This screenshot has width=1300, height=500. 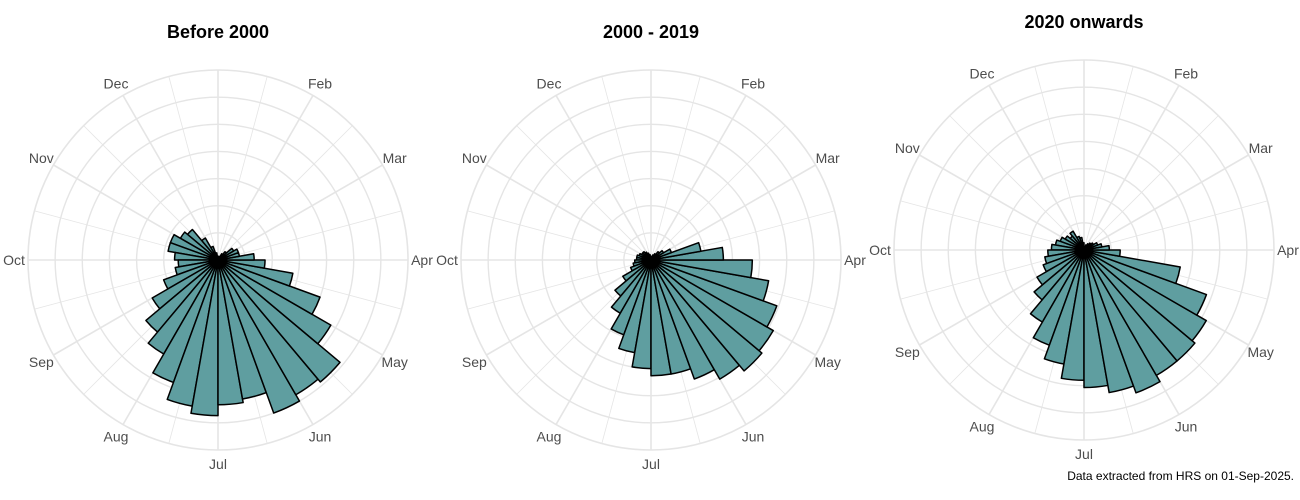 I want to click on panel-title: Before 2000, so click(x=218, y=32).